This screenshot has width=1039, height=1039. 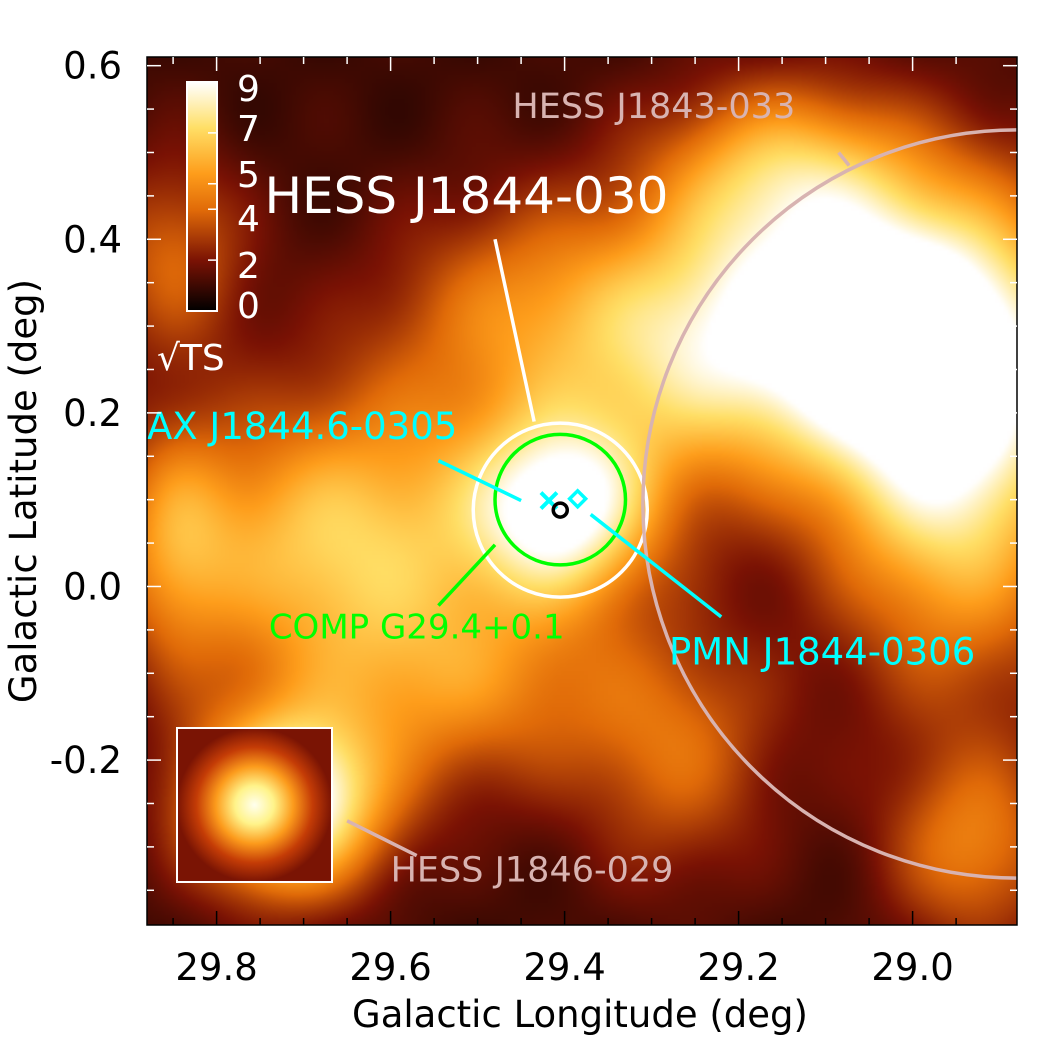 I want to click on y-axis-label: Galactic Latitude (deg), so click(x=23, y=491).